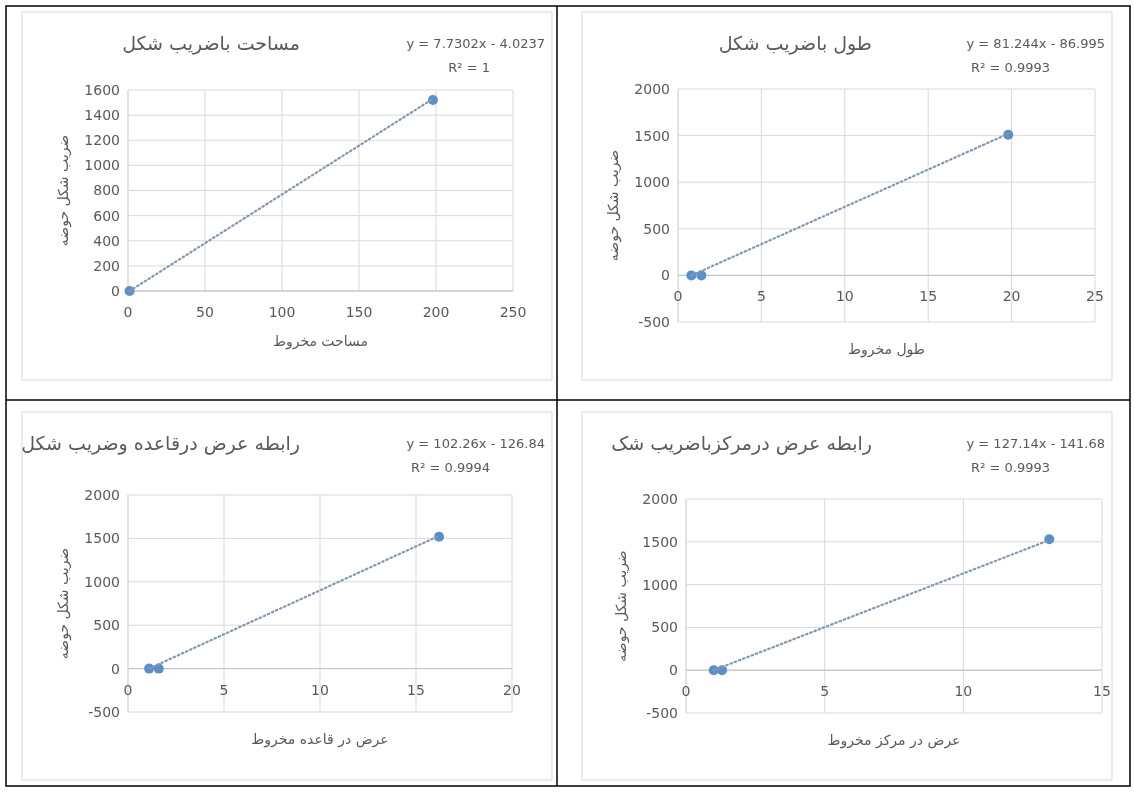 Image resolution: width=1134 pixels, height=792 pixels. Describe the element at coordinates (211, 43) in the screenshot. I see `chart-title: مساحت باضریب شکل` at that location.